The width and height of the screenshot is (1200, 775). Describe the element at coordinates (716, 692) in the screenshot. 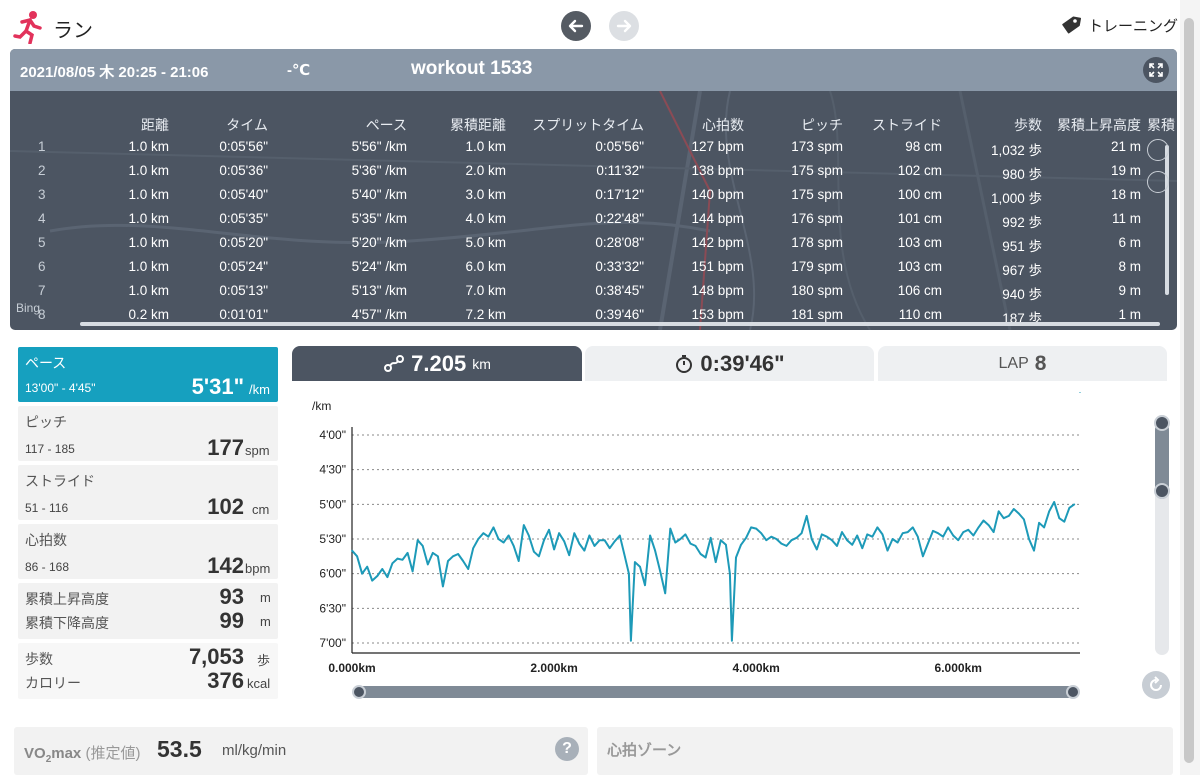

I see `distance-range-slider` at that location.